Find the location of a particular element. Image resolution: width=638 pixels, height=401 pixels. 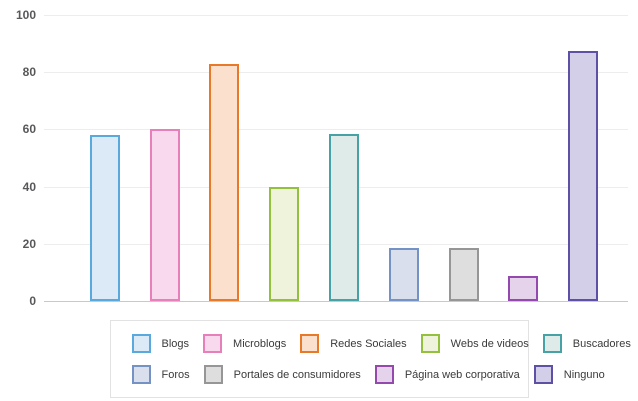

y-tick-label-0: 0 is located at coordinates (32, 301).